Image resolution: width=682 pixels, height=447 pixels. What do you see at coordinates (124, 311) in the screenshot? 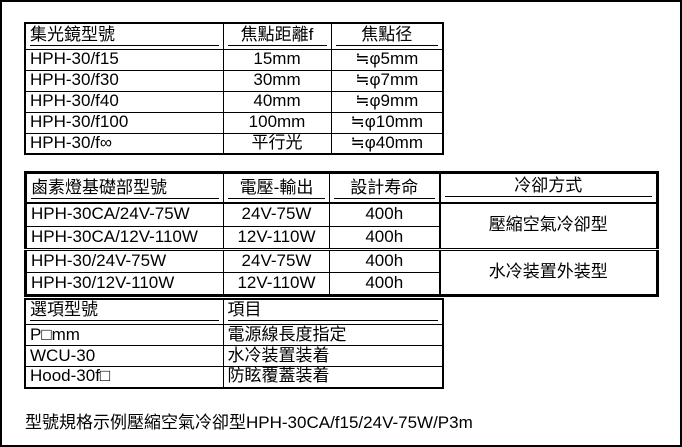
I see `options-header-model: 選項型號` at bounding box center [124, 311].